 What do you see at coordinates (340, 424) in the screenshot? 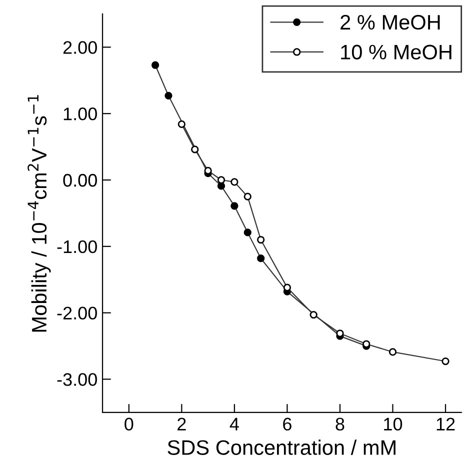
I see `x-tick-label: 8` at bounding box center [340, 424].